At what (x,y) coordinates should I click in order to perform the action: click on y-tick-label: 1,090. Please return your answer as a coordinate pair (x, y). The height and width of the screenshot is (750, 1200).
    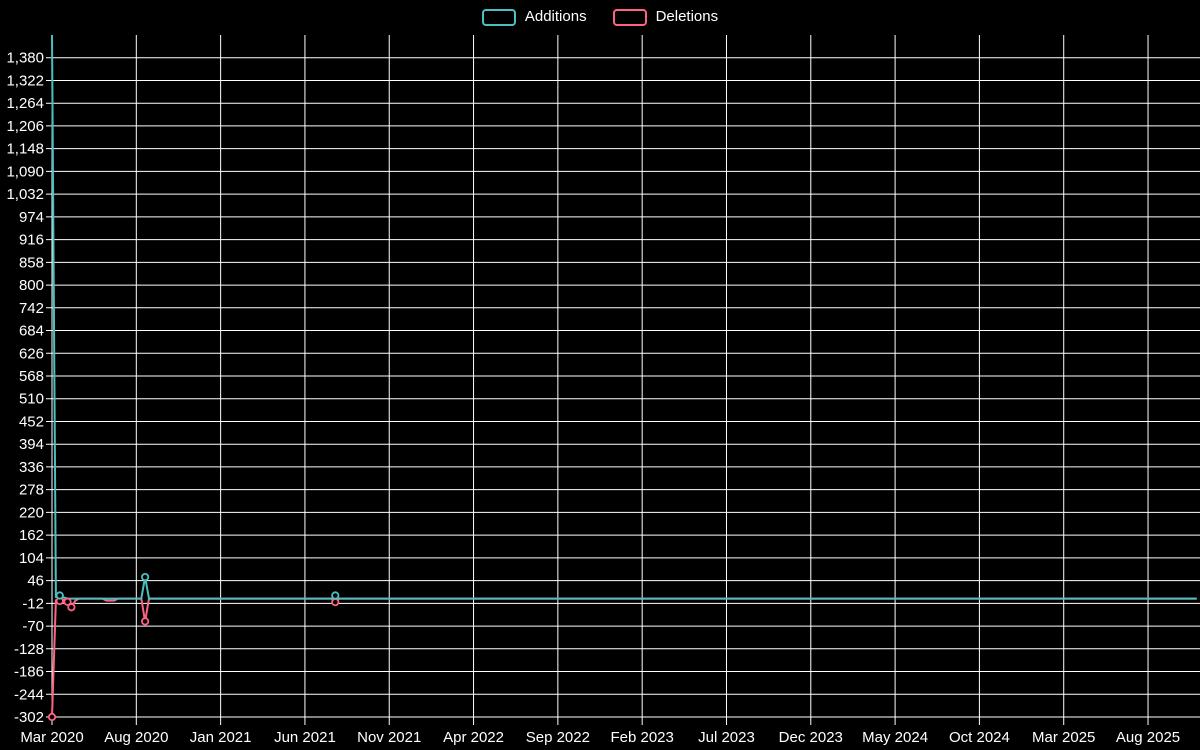
    Looking at the image, I should click on (25, 171).